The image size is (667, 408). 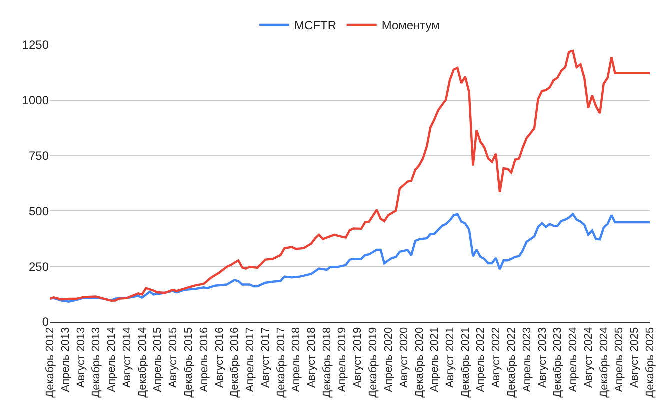 What do you see at coordinates (296, 359) in the screenshot?
I see `x-tick-label: Апрель 2018` at bounding box center [296, 359].